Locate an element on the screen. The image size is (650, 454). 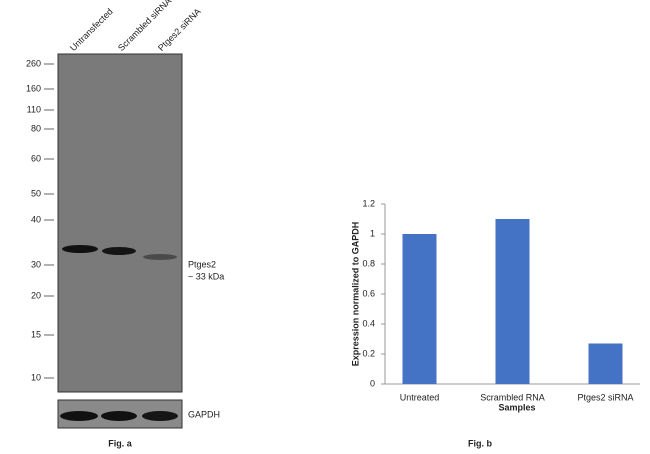
marker-label: 260 is located at coordinates (33, 63).